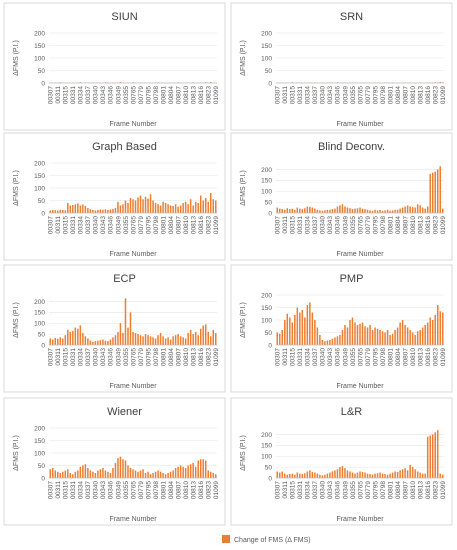  I want to click on x-tick-label: 00315, so click(293, 357).